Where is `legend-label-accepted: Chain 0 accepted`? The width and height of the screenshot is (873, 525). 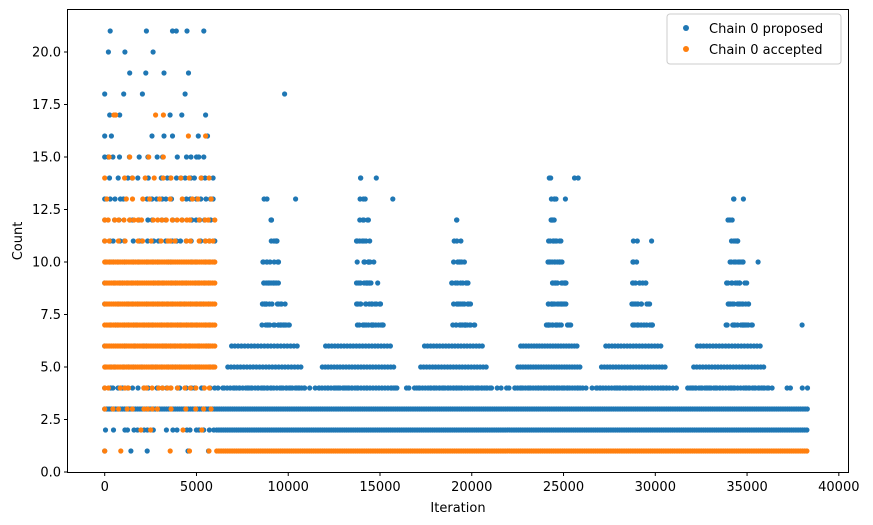
legend-label-accepted: Chain 0 accepted is located at coordinates (766, 50).